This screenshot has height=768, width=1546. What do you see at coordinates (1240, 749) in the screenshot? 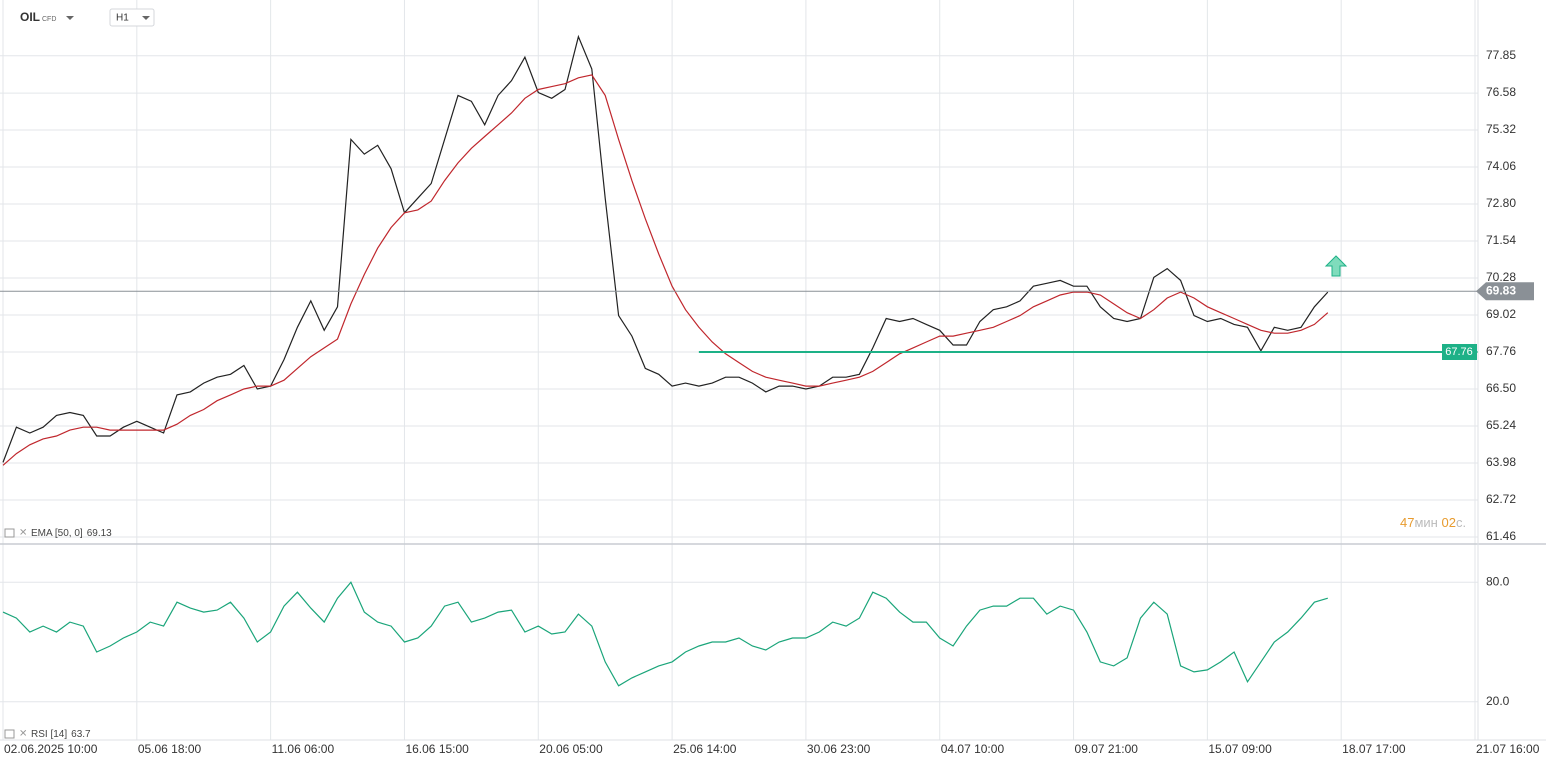
I see `x-tick-label: 15.07 09:00` at bounding box center [1240, 749].